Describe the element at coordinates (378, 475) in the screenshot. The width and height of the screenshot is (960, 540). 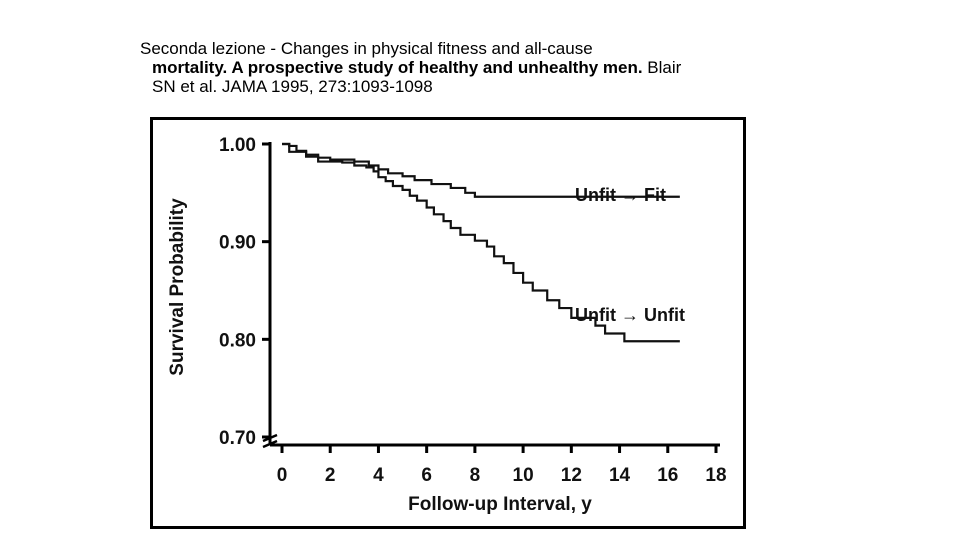
I see `x-tick-label: 4` at that location.